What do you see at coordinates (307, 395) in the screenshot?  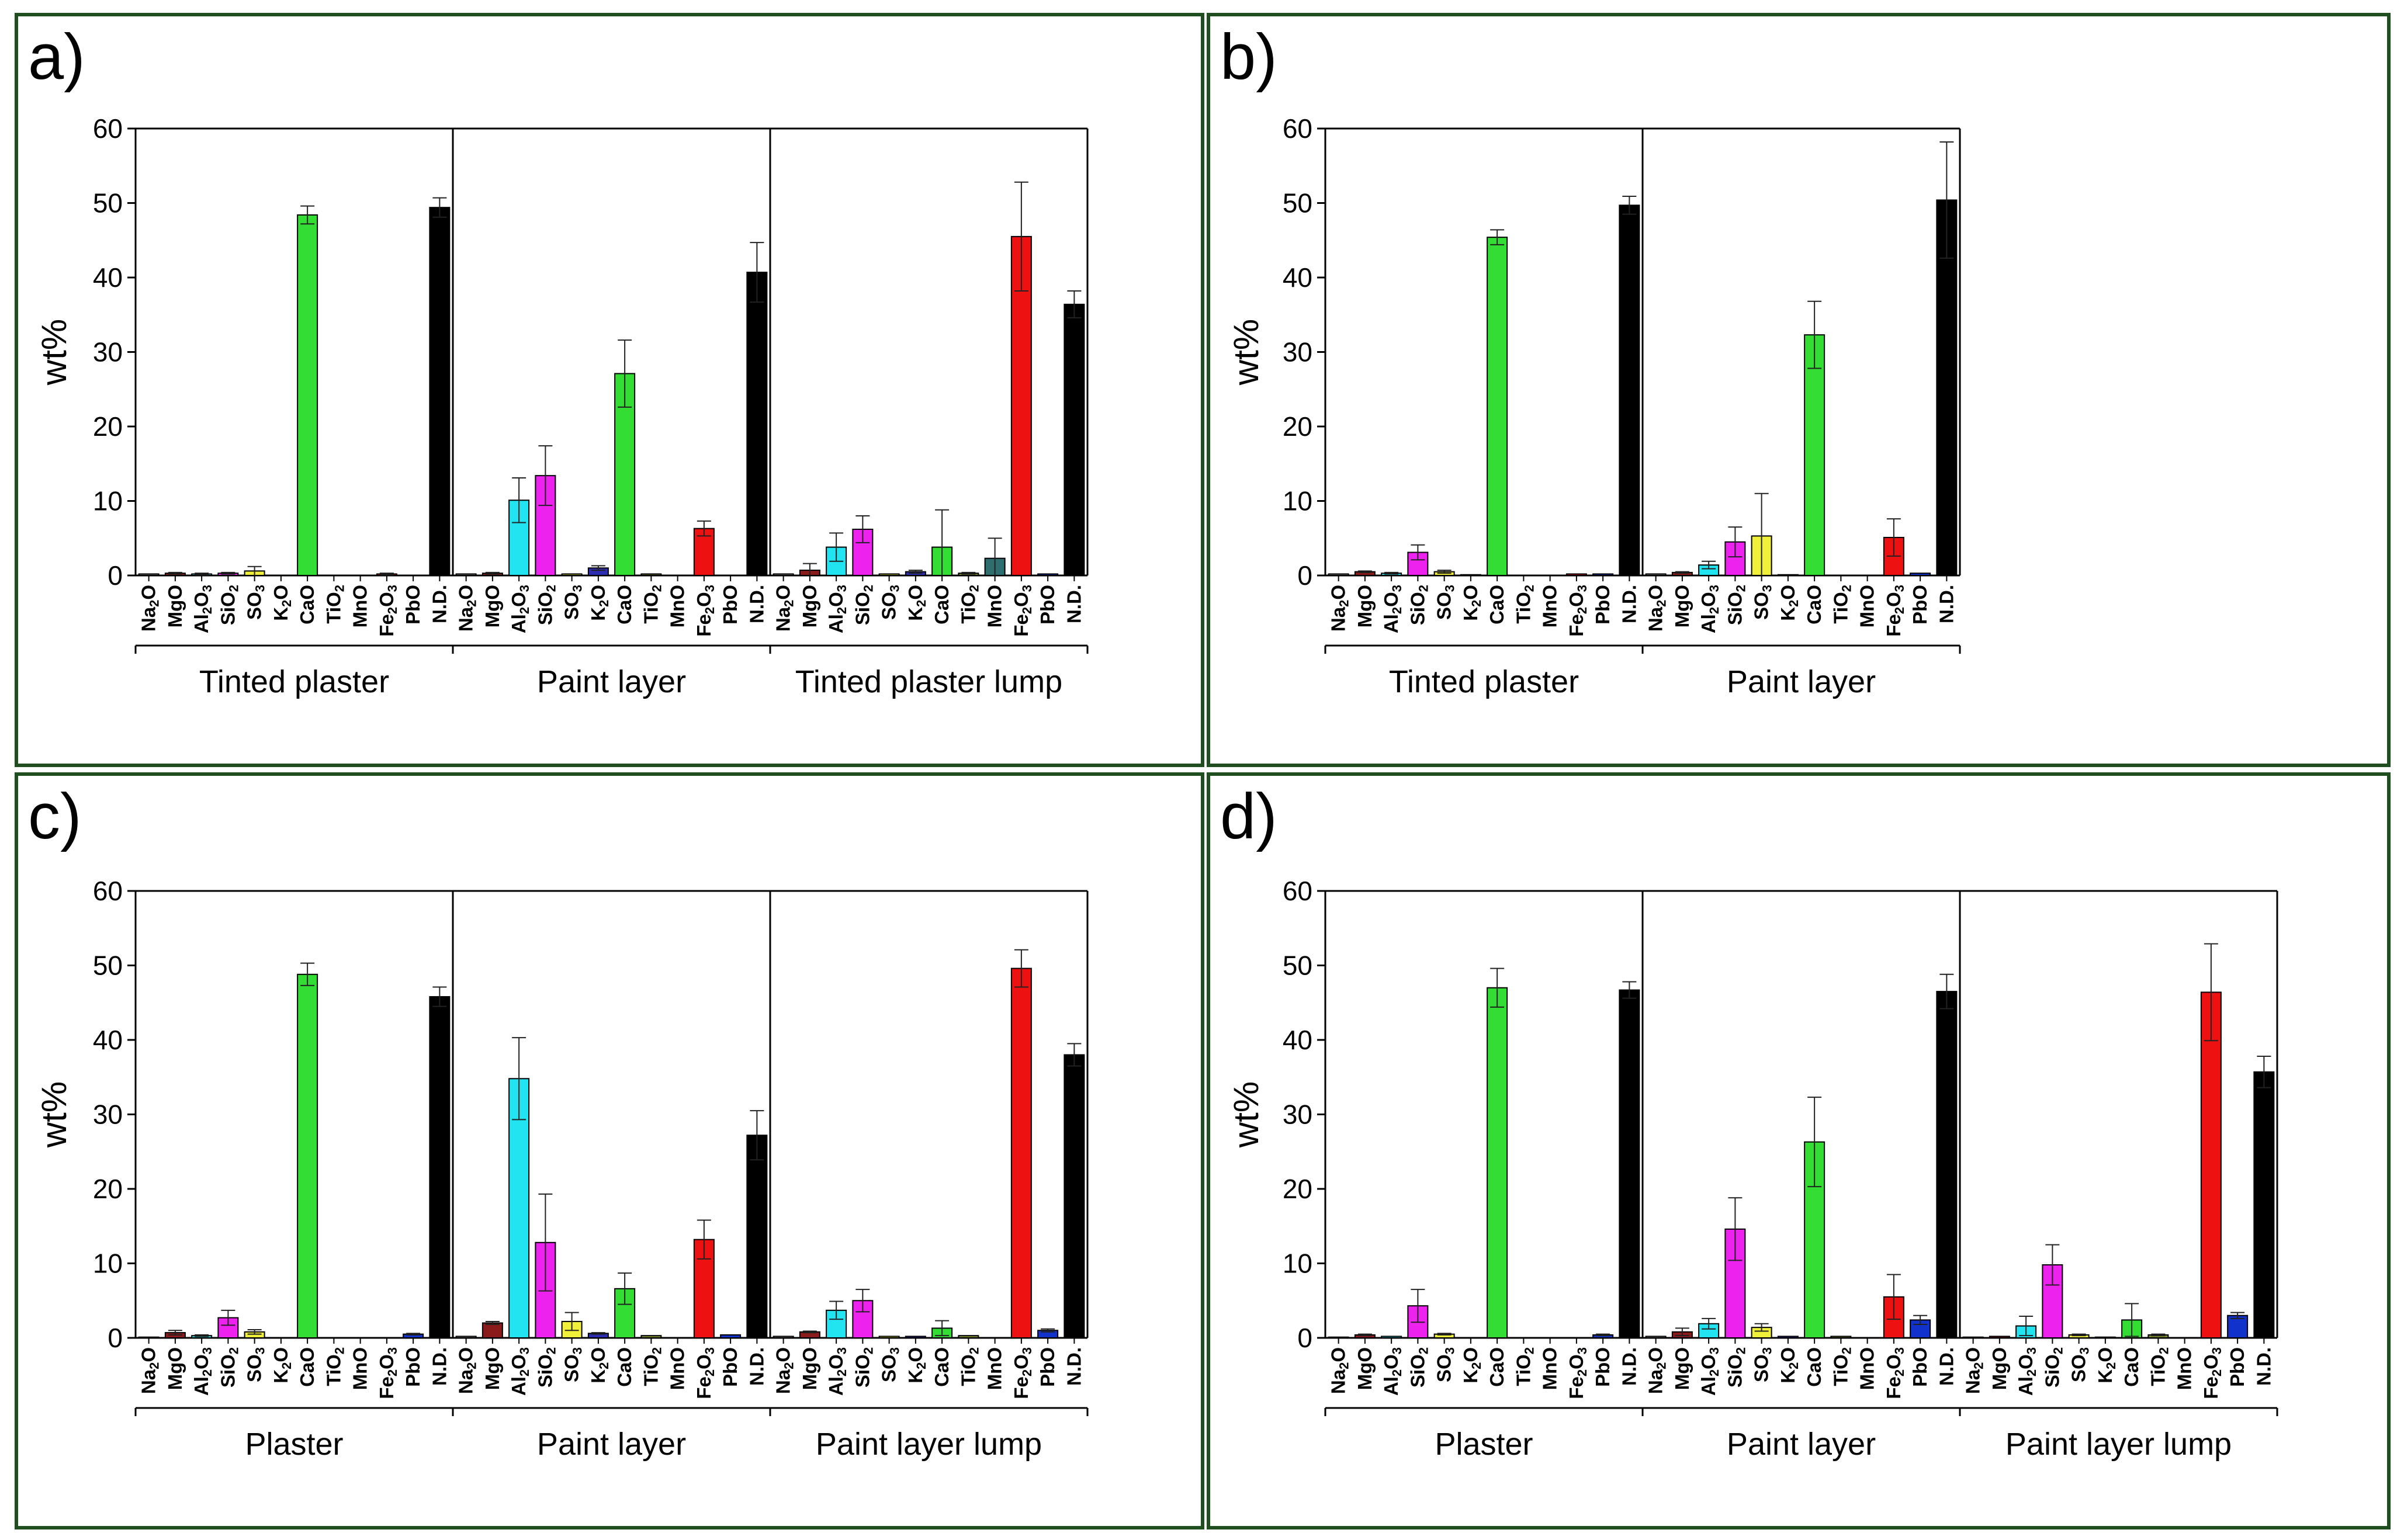 I see `bar-cao` at bounding box center [307, 395].